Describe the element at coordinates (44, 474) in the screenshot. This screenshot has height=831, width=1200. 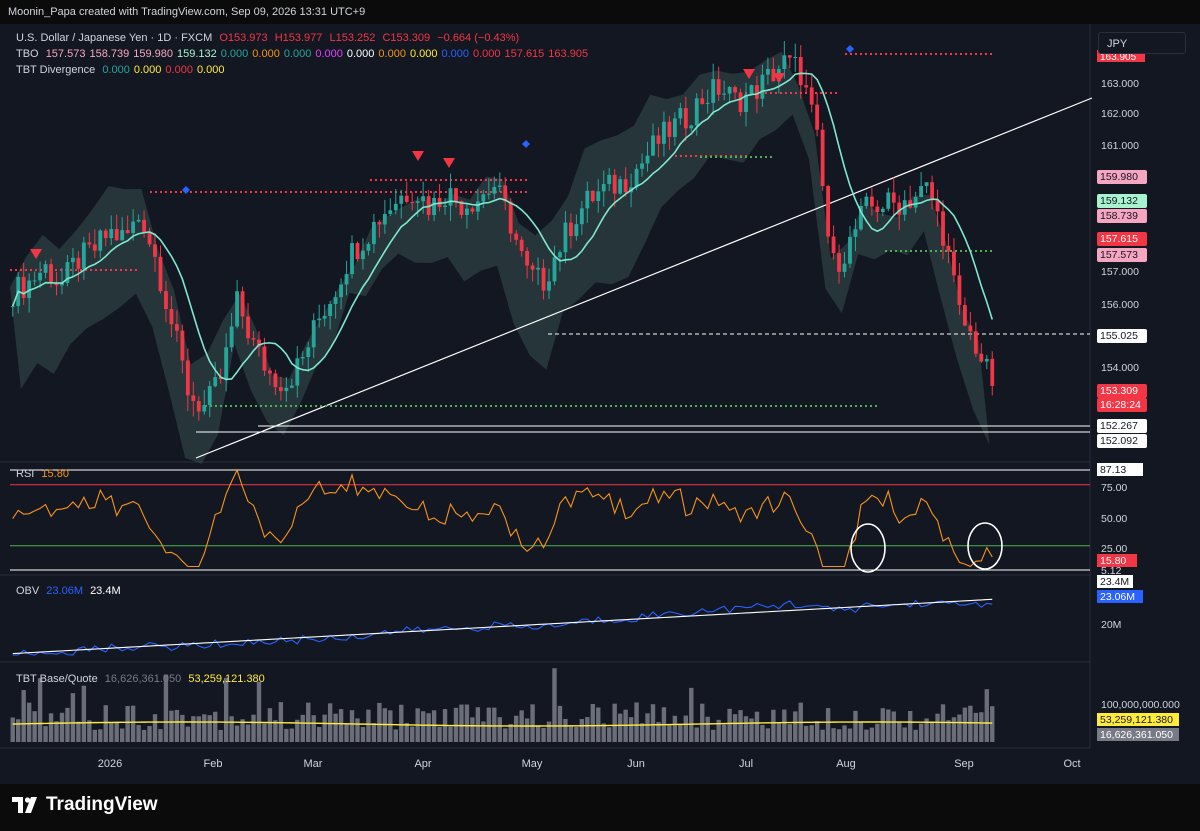
I see `rsi-legend: RSI 15.80` at that location.